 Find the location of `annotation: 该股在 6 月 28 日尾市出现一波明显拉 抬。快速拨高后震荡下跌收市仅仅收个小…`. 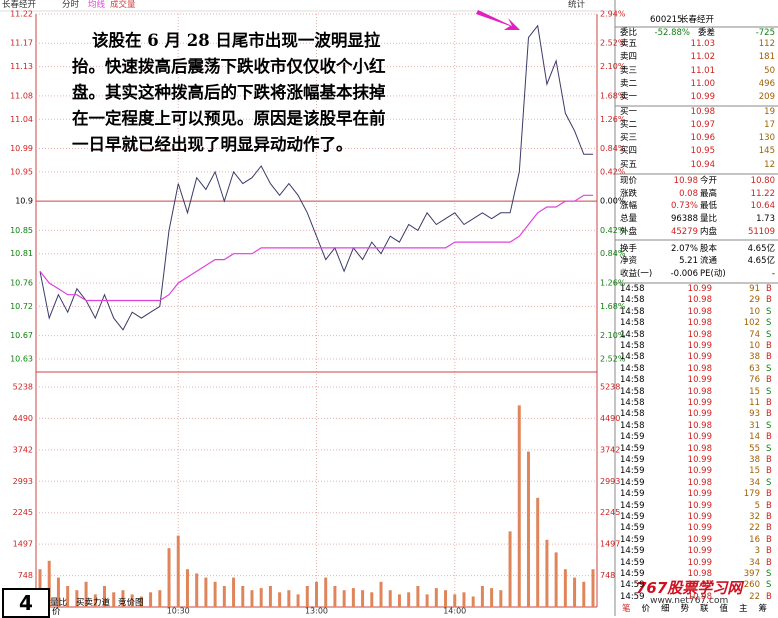

annotation: 该股在 6 月 28 日尾市出现一波明显拉 抬。快速拨高后震荡下跌收市仅仅收个小… is located at coordinates (229, 93).